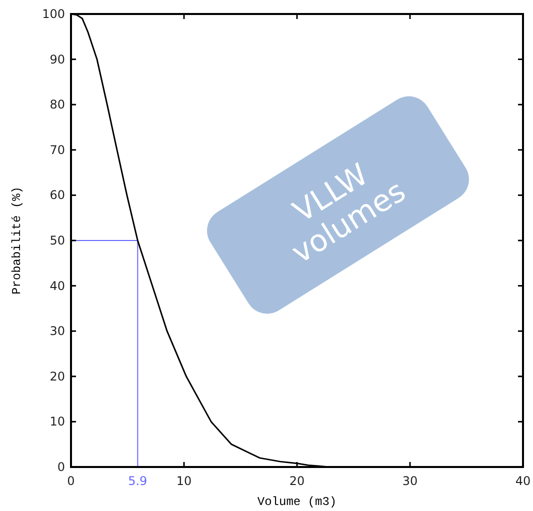 The height and width of the screenshot is (511, 533). What do you see at coordinates (57, 376) in the screenshot?
I see `y-tick-label: 20` at bounding box center [57, 376].